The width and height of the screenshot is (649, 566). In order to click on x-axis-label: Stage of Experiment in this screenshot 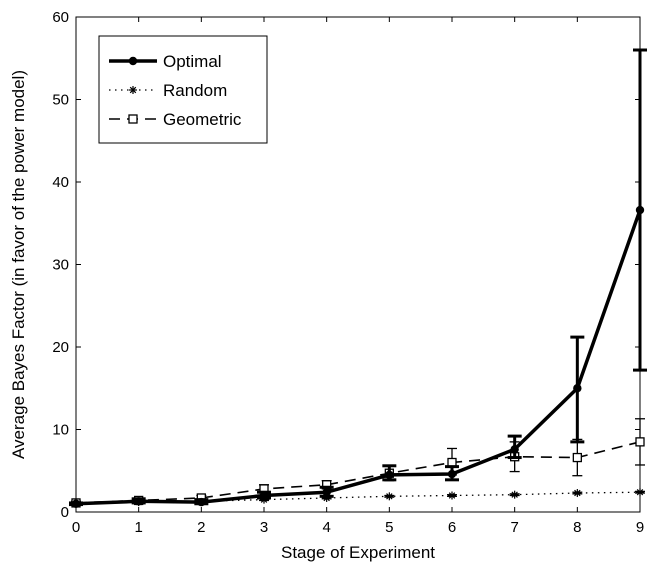, I will do `click(358, 552)`.